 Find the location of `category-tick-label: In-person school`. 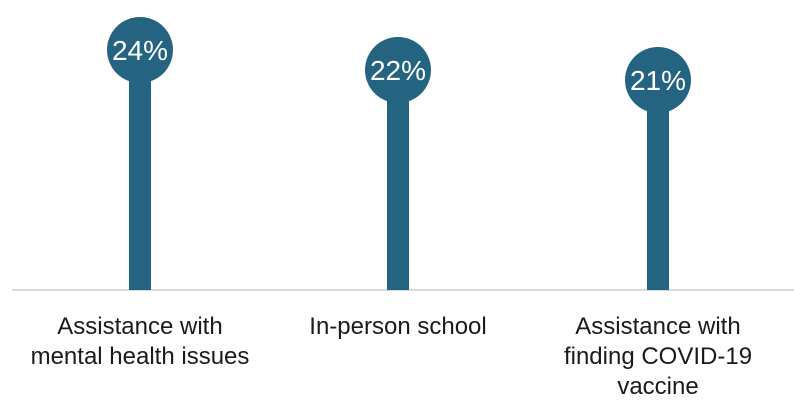

category-tick-label: In-person school is located at coordinates (397, 326).